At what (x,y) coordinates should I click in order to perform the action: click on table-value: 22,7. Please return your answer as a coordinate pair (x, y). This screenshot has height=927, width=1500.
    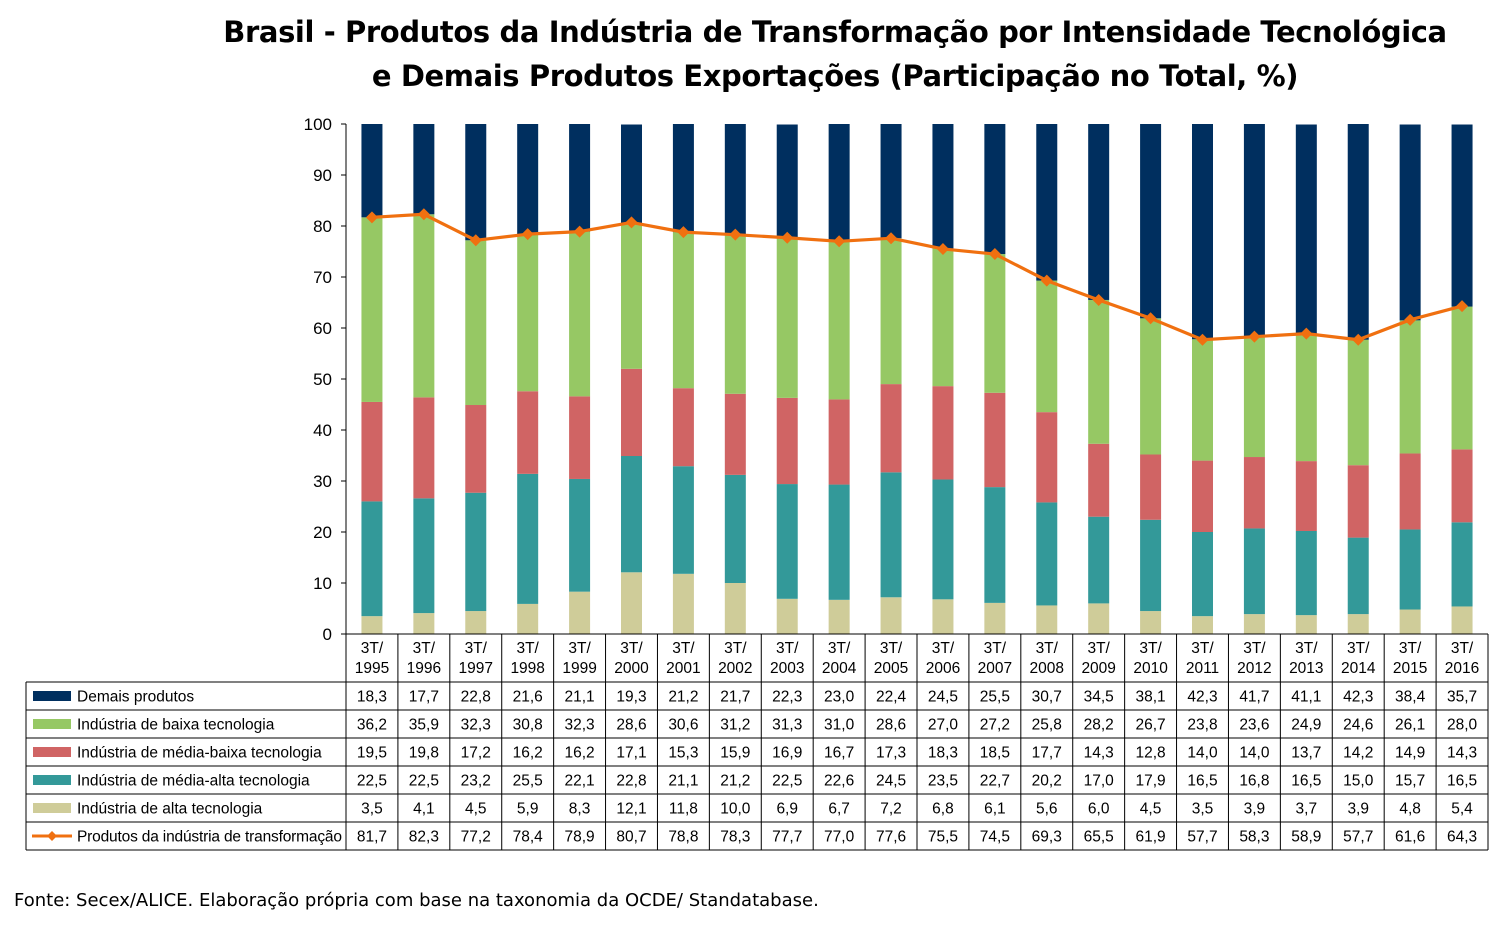
    Looking at the image, I should click on (995, 781).